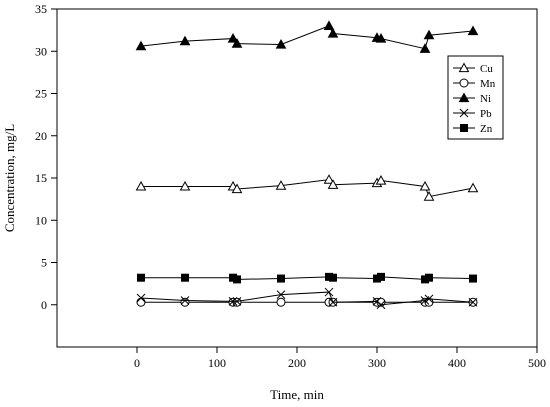  I want to click on x-tick-label: 500, so click(537, 363).